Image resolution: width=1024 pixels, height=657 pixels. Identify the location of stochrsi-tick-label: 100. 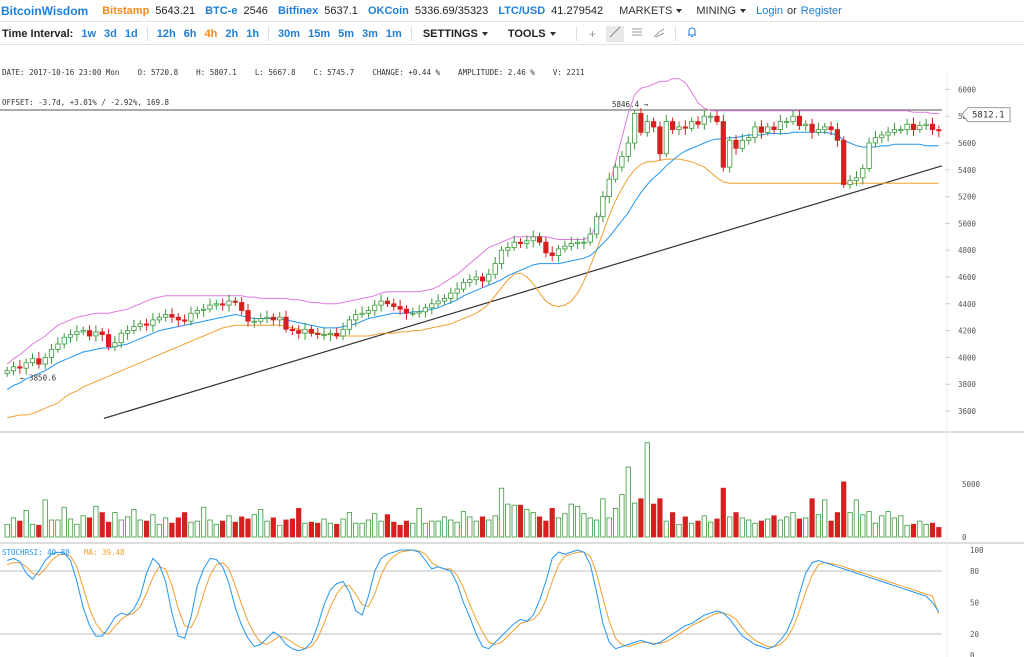
(977, 550).